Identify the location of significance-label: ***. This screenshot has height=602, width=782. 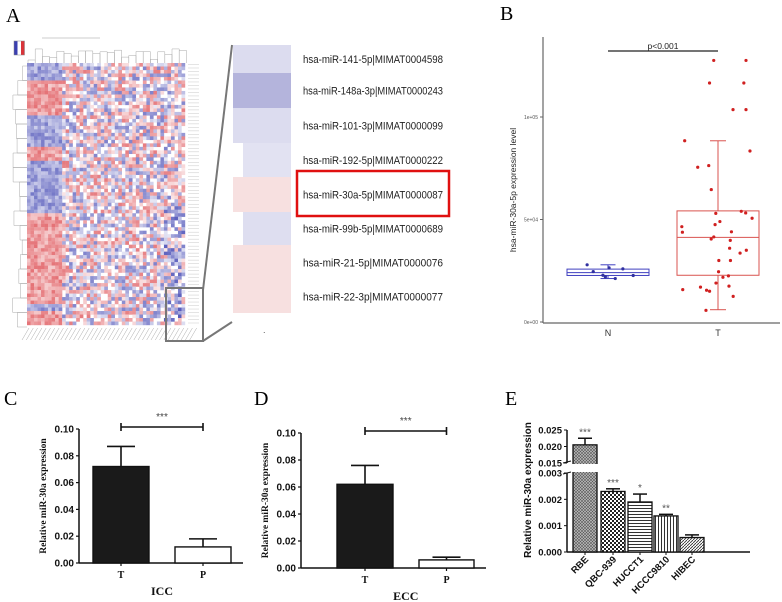
(613, 483).